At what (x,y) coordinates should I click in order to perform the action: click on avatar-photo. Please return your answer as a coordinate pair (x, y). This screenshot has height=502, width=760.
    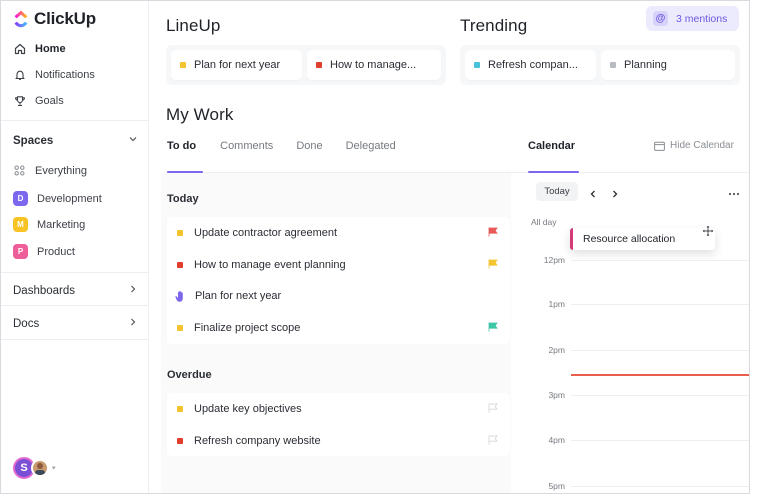
    Looking at the image, I should click on (40, 468).